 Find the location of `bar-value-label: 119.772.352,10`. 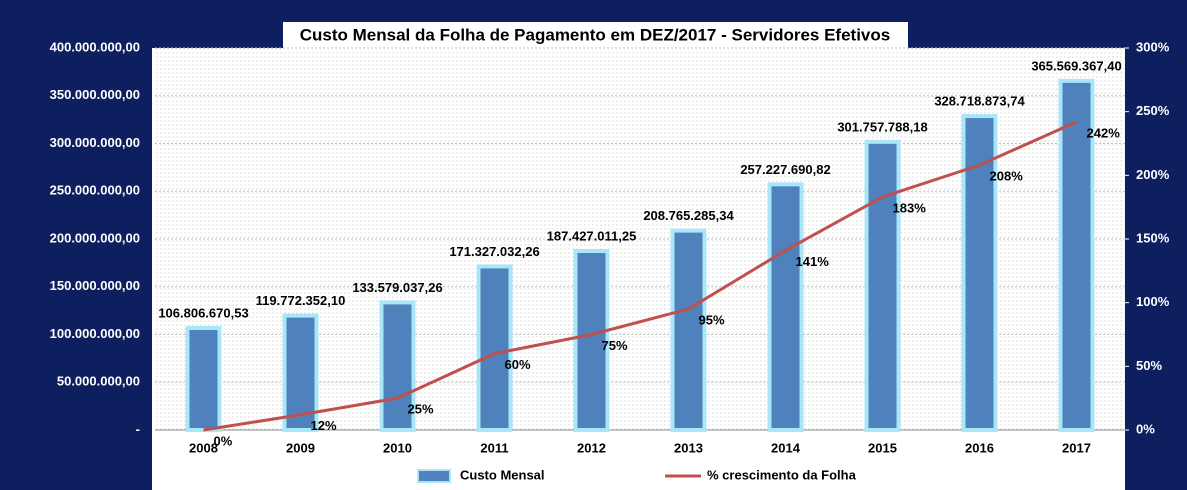

bar-value-label: 119.772.352,10 is located at coordinates (301, 300).